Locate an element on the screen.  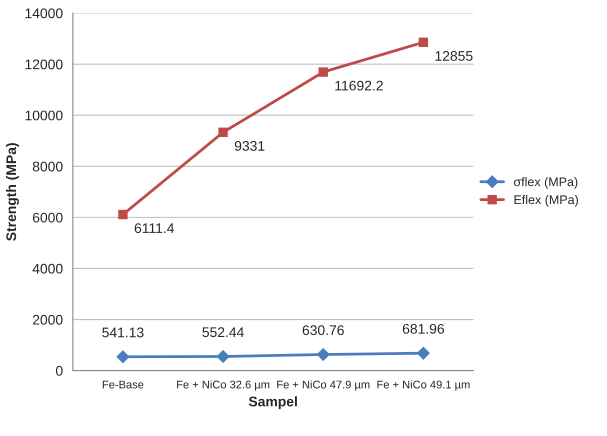
x-axis-title: Sampel is located at coordinates (272, 403).